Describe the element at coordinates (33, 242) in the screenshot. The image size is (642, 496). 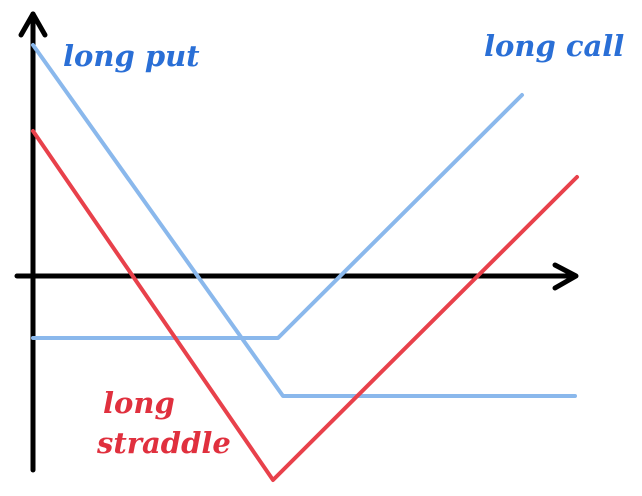
I see `y-axis` at that location.